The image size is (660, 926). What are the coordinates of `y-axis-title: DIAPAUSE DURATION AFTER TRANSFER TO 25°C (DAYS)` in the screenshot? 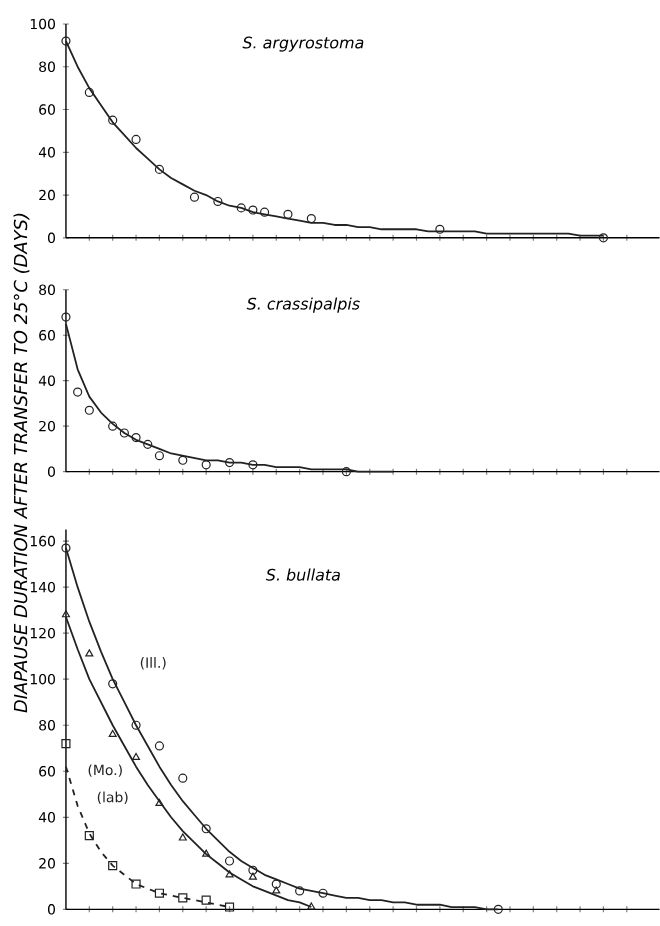 It's located at (21, 463).